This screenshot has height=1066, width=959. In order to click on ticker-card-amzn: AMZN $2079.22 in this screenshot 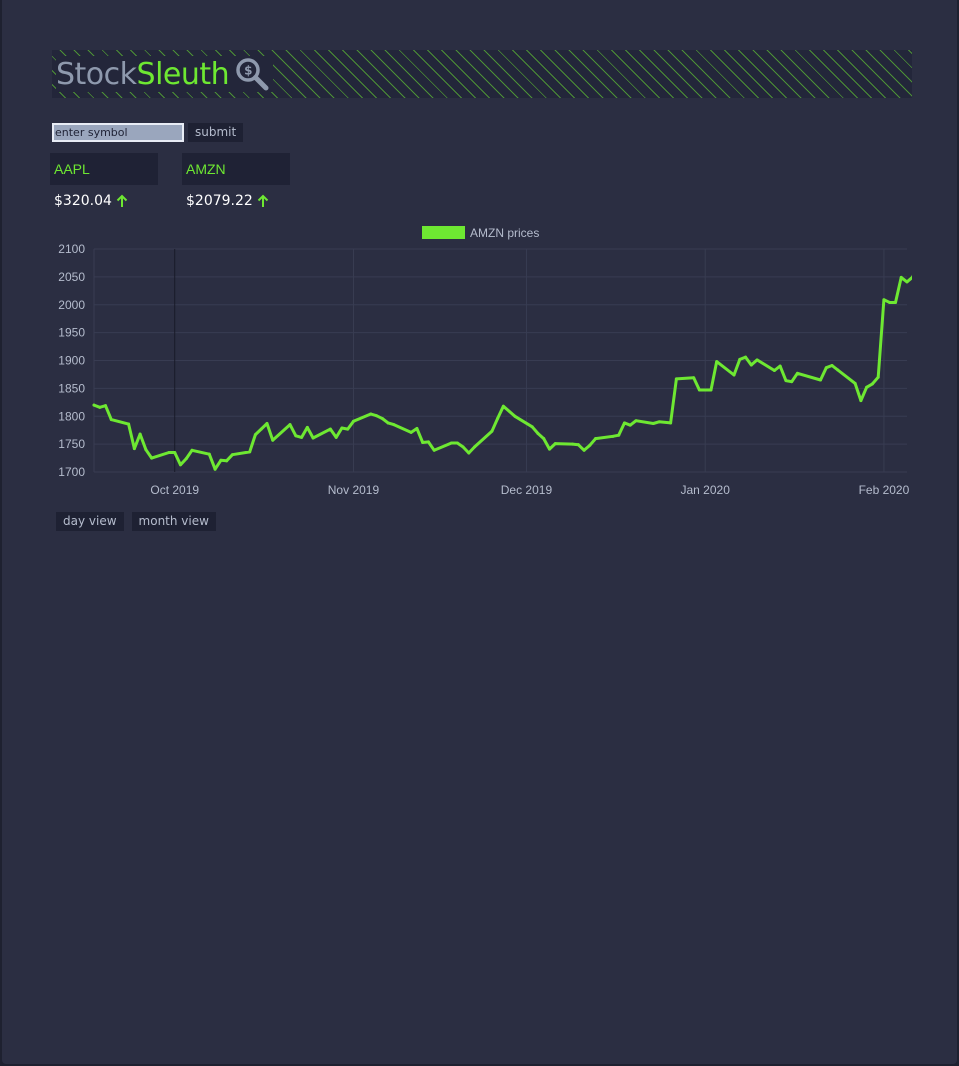, I will do `click(236, 181)`.